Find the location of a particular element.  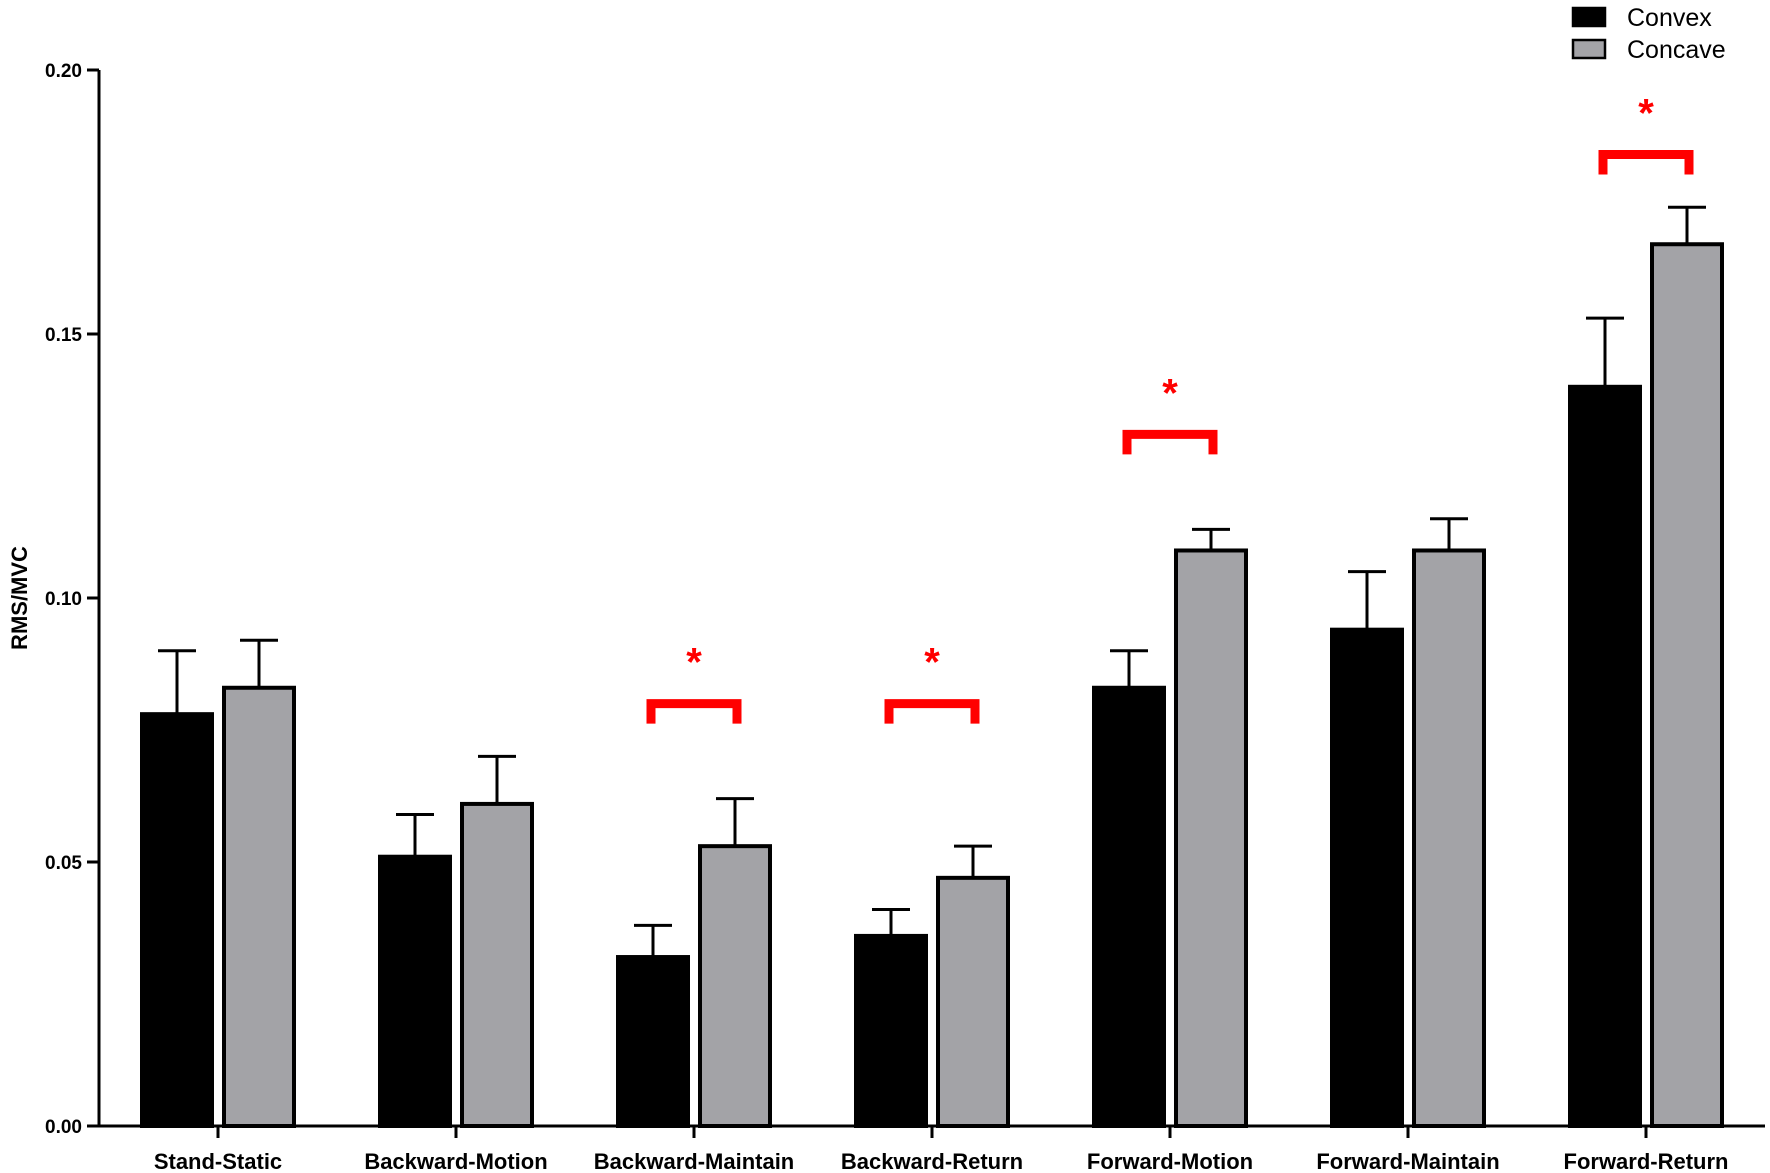

y-axis-title: RMS/MVC is located at coordinates (19, 598).